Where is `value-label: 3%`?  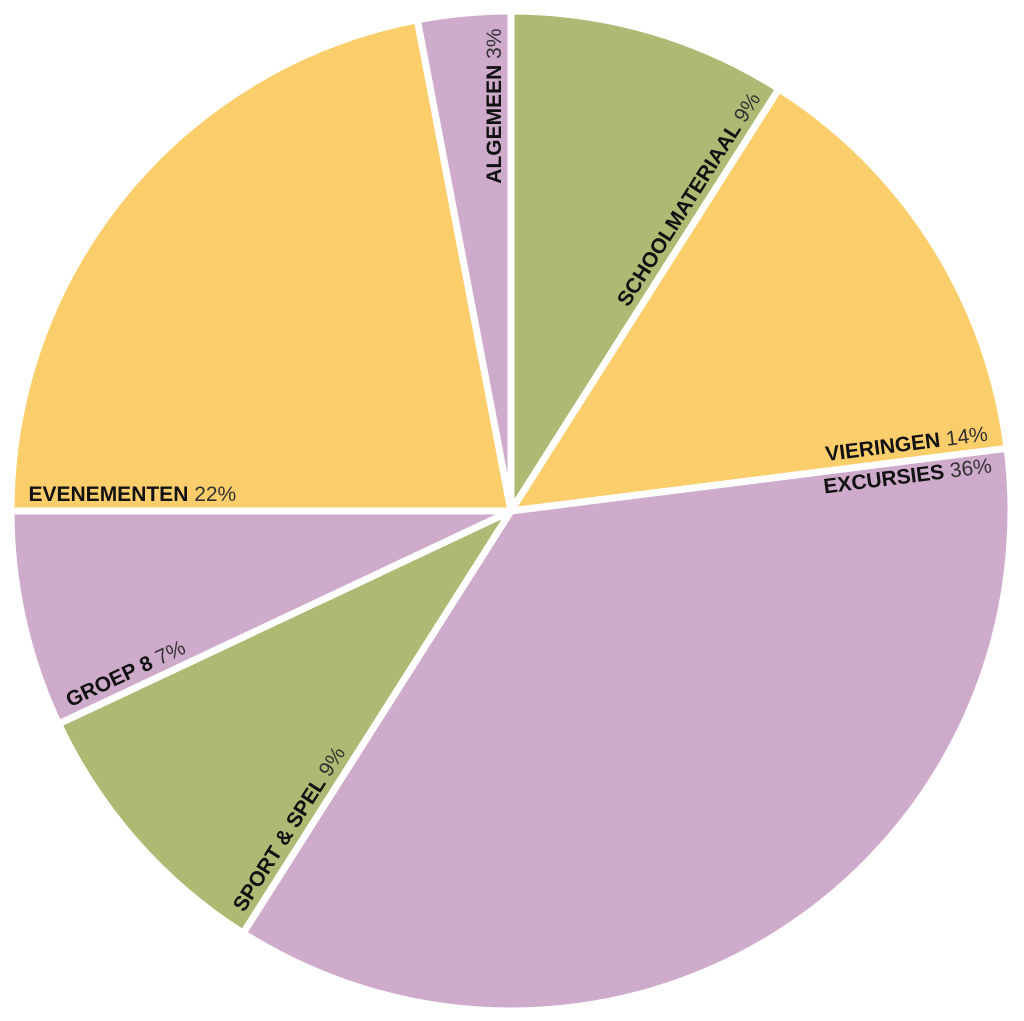 value-label: 3% is located at coordinates (494, 44).